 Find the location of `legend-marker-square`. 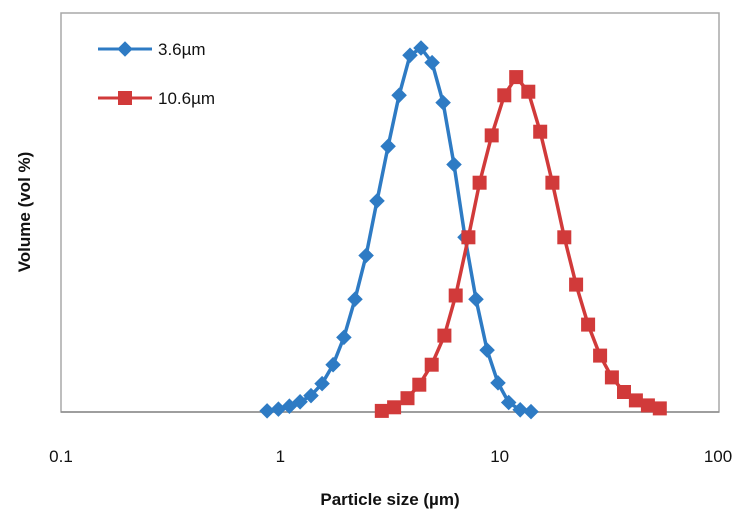

legend-marker-square is located at coordinates (125, 98).